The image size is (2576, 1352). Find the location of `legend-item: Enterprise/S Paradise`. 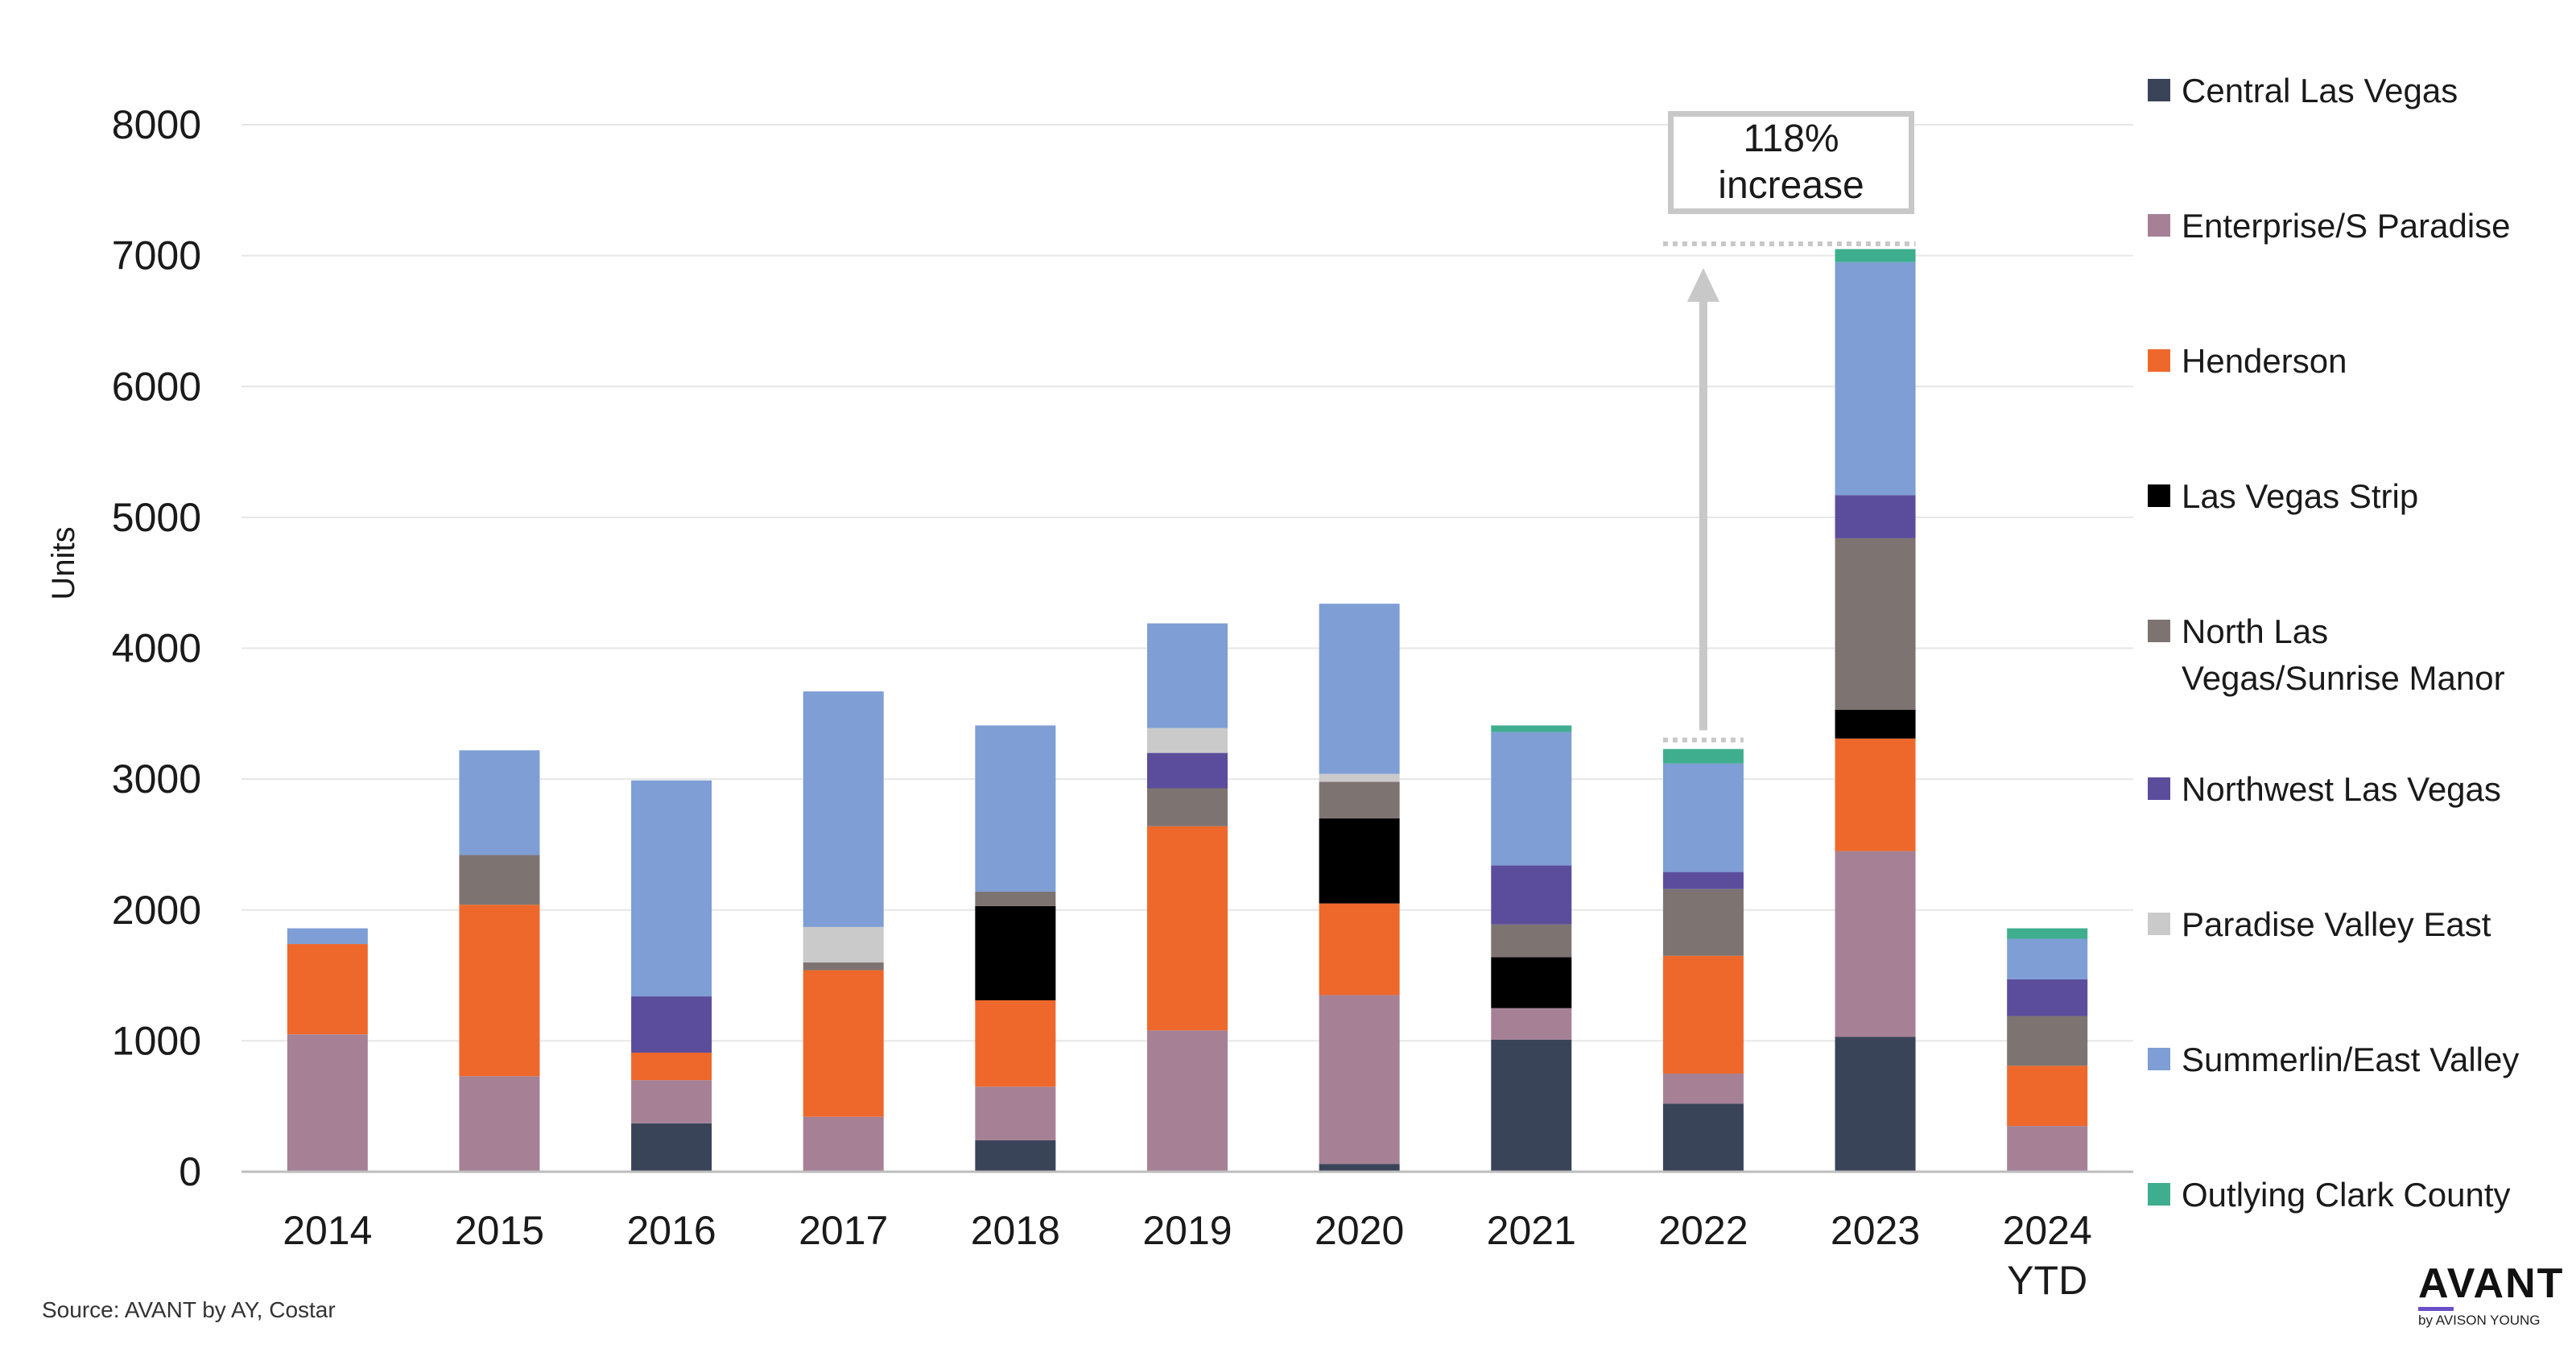

legend-item: Enterprise/S Paradise is located at coordinates (2362, 226).